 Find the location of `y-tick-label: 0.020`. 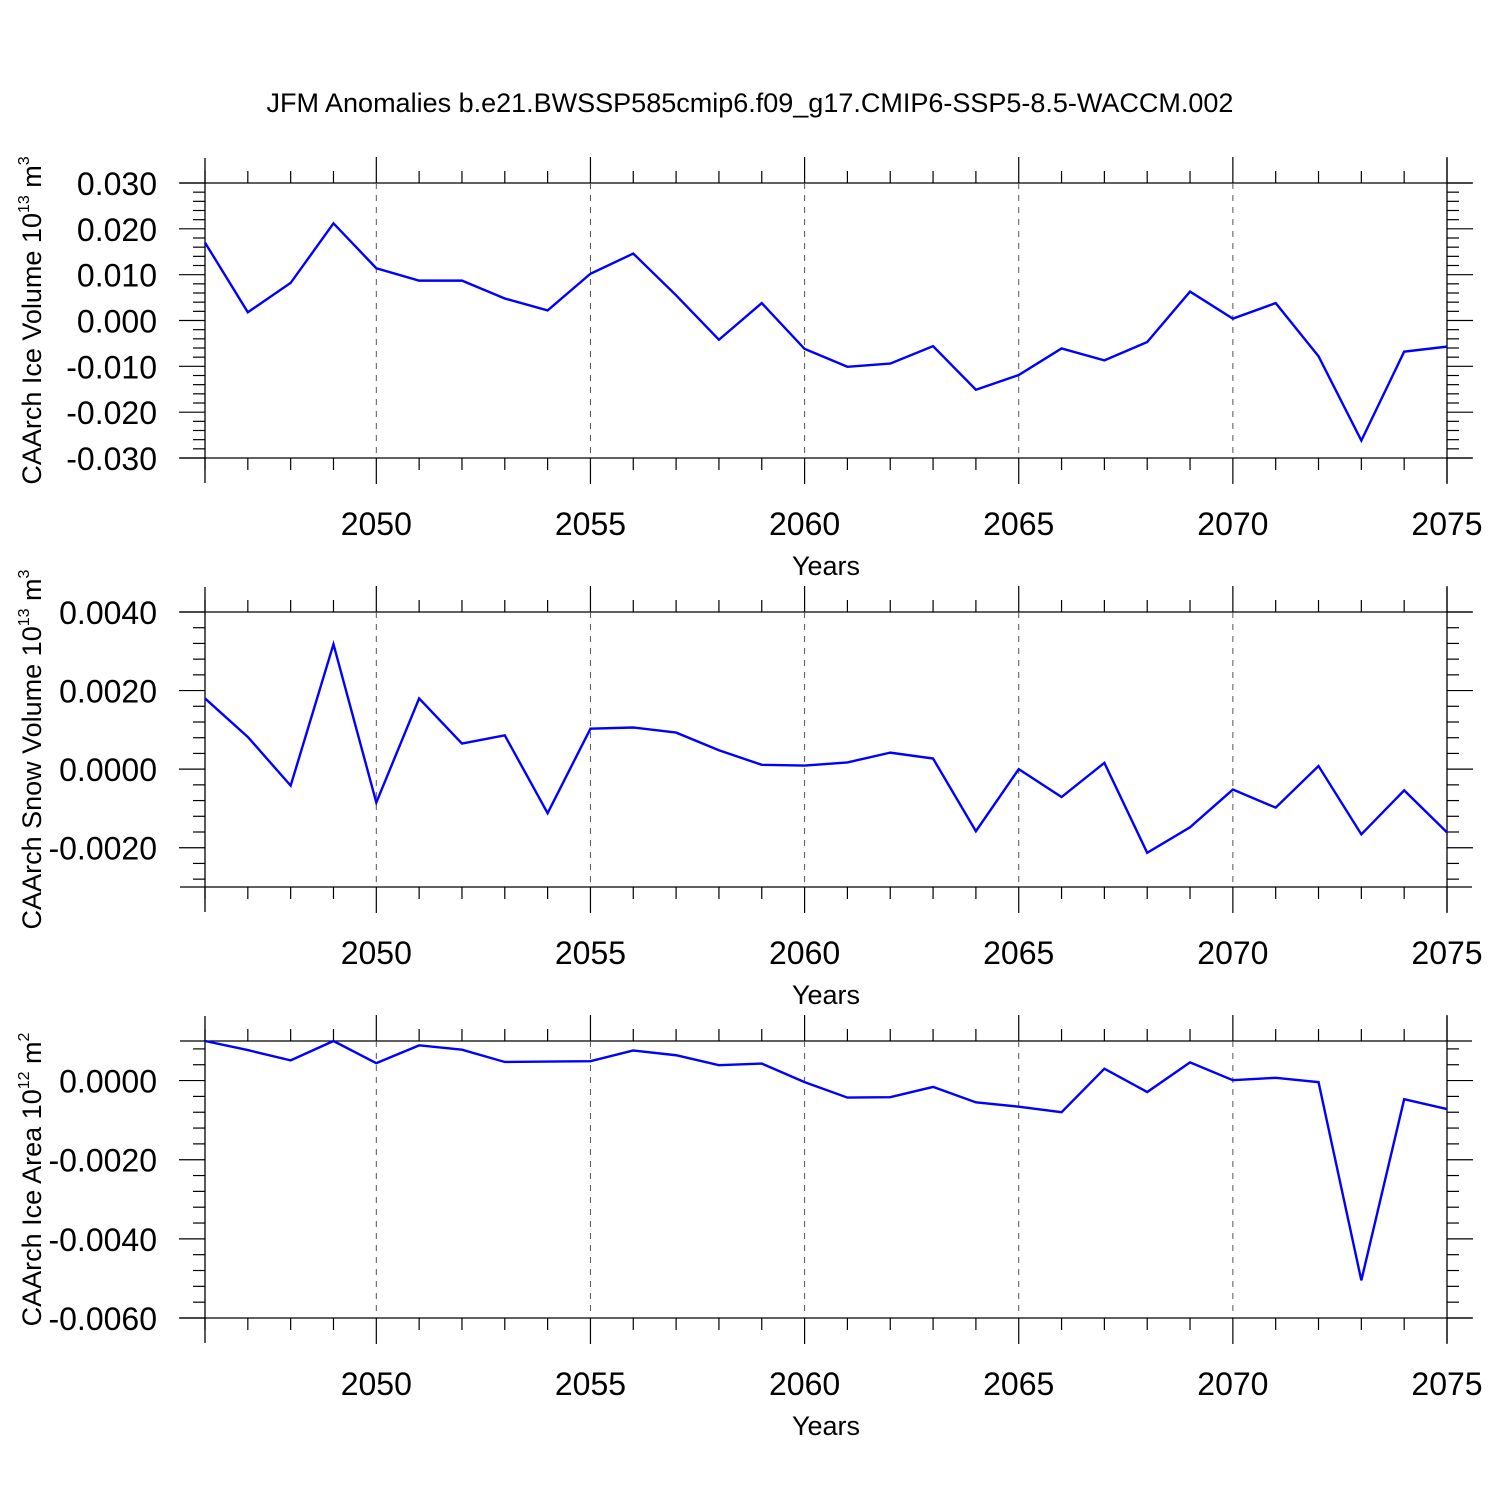

y-tick-label: 0.020 is located at coordinates (117, 230).